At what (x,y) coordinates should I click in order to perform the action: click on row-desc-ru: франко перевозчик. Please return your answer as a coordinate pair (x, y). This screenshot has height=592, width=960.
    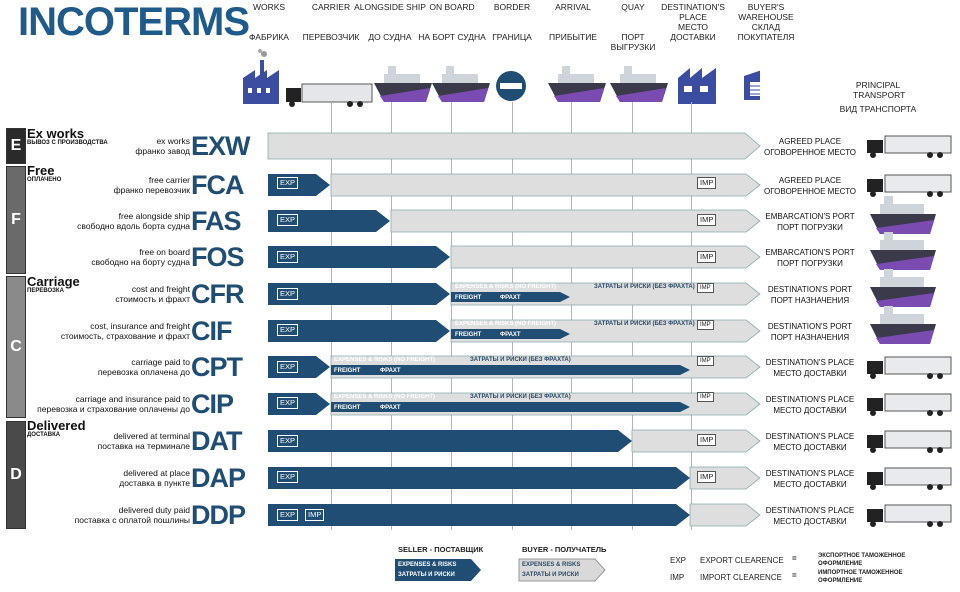
    Looking at the image, I should click on (151, 190).